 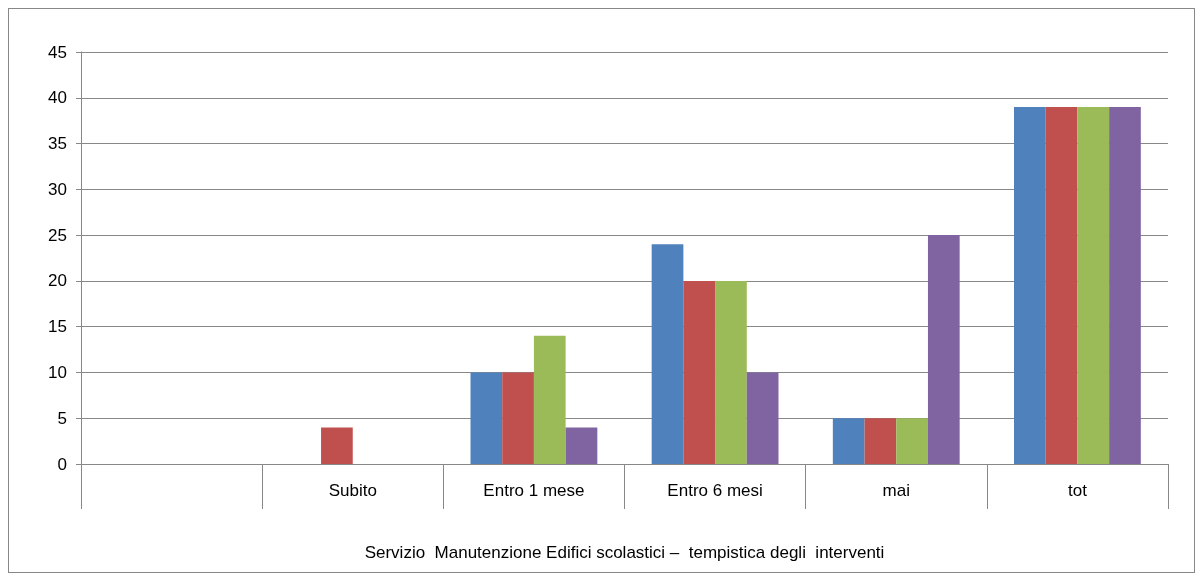 I want to click on y-tick-label: 5, so click(x=62, y=418).